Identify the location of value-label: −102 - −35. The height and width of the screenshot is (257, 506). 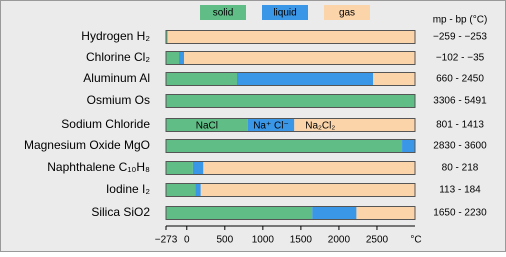
(460, 58).